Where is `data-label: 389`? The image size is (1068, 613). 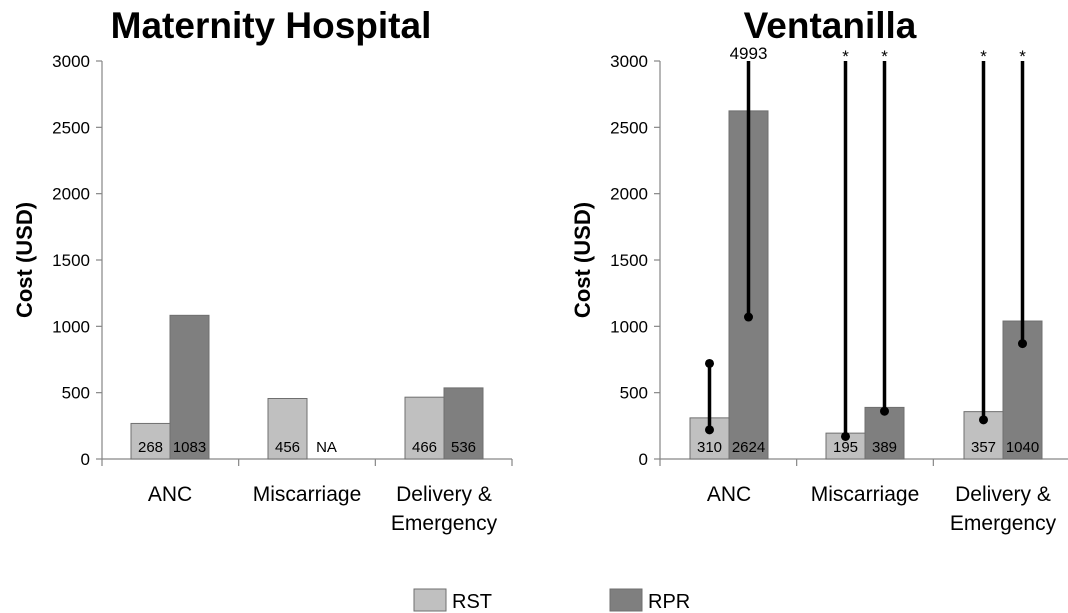
data-label: 389 is located at coordinates (884, 447).